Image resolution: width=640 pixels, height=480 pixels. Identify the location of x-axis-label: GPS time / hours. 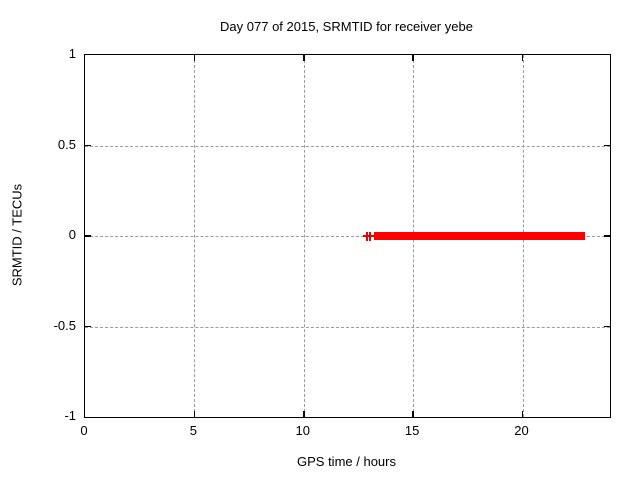
(346, 461).